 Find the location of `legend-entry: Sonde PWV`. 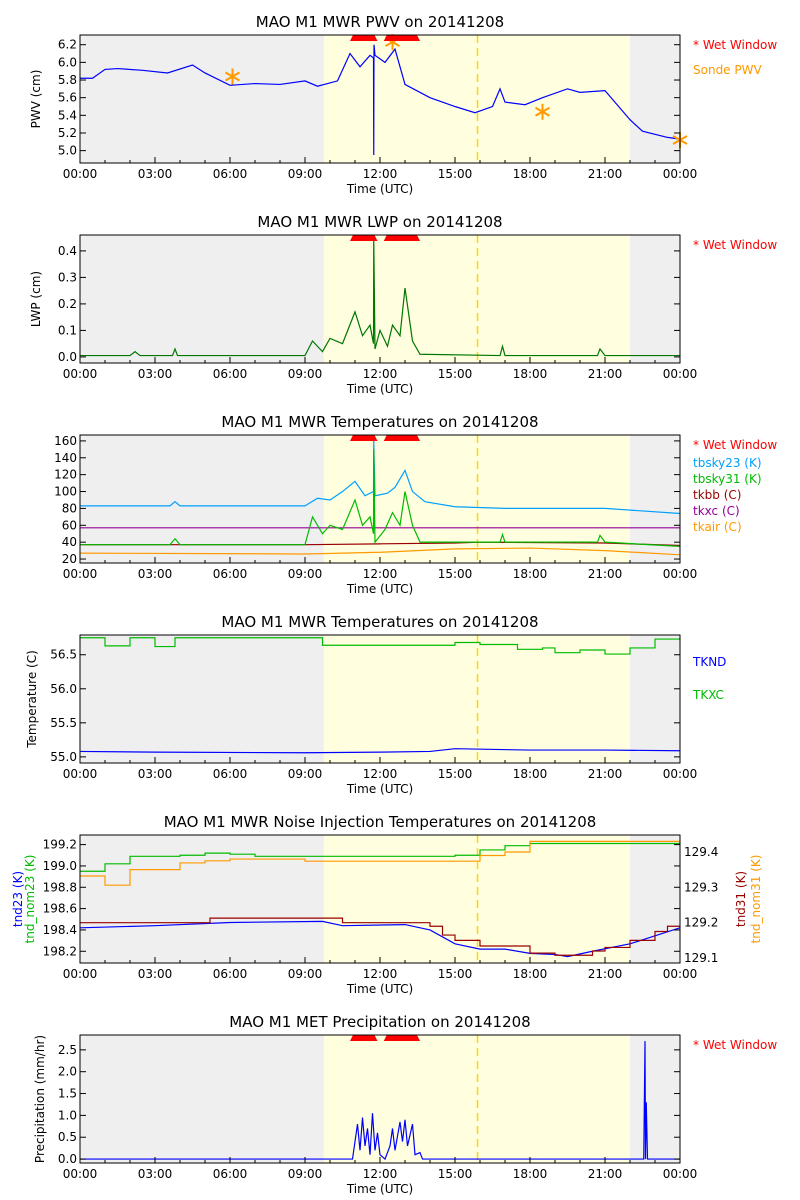

legend-entry: Sonde PWV is located at coordinates (727, 70).